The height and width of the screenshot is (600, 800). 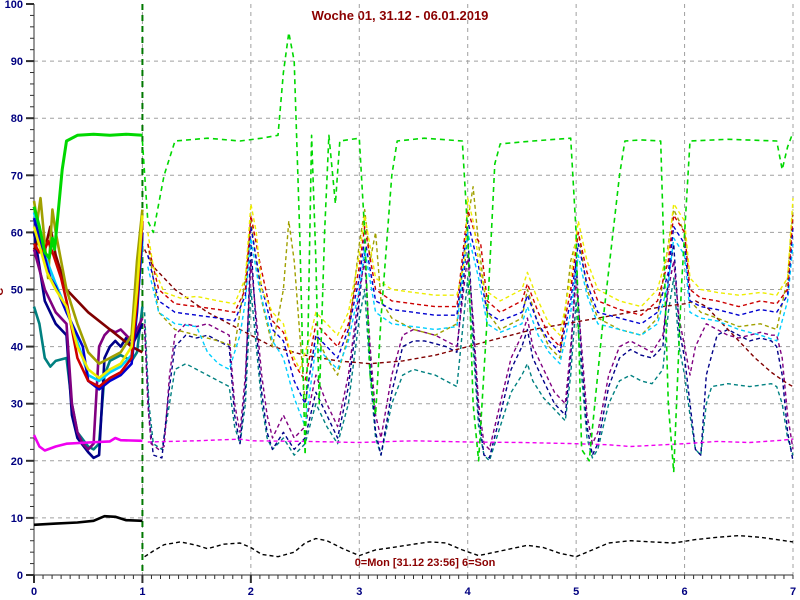 What do you see at coordinates (17, 519) in the screenshot?
I see `svg-text: 10` at bounding box center [17, 519].